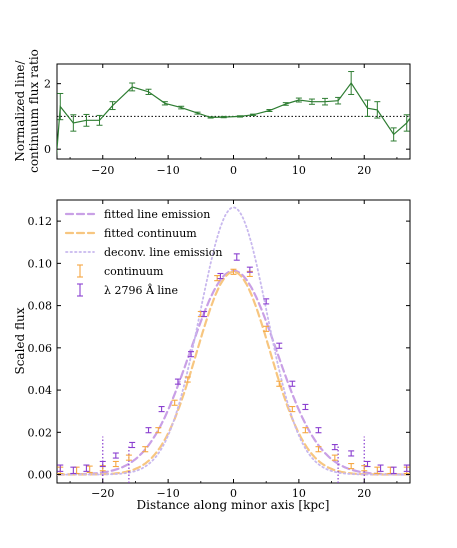 The image size is (457, 548). I want to click on ratio-xtick-label: −20, so click(102, 170).